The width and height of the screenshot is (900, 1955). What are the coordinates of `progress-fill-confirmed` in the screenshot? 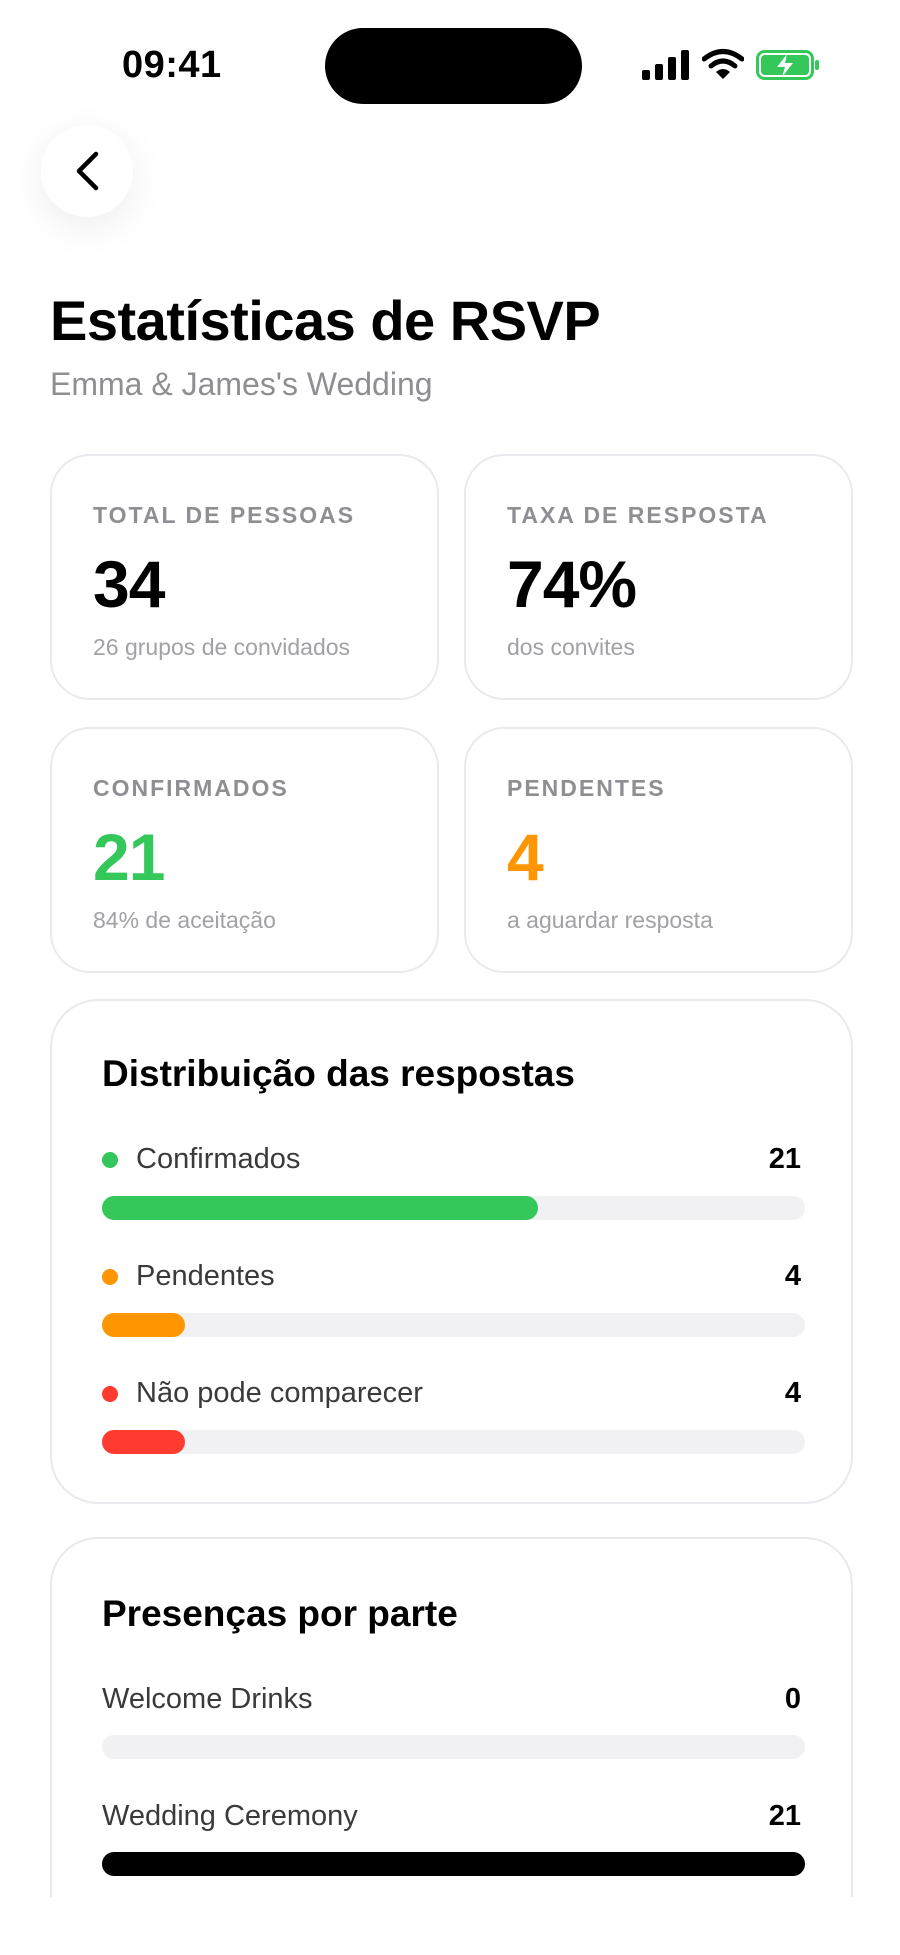 It's located at (320, 1208).